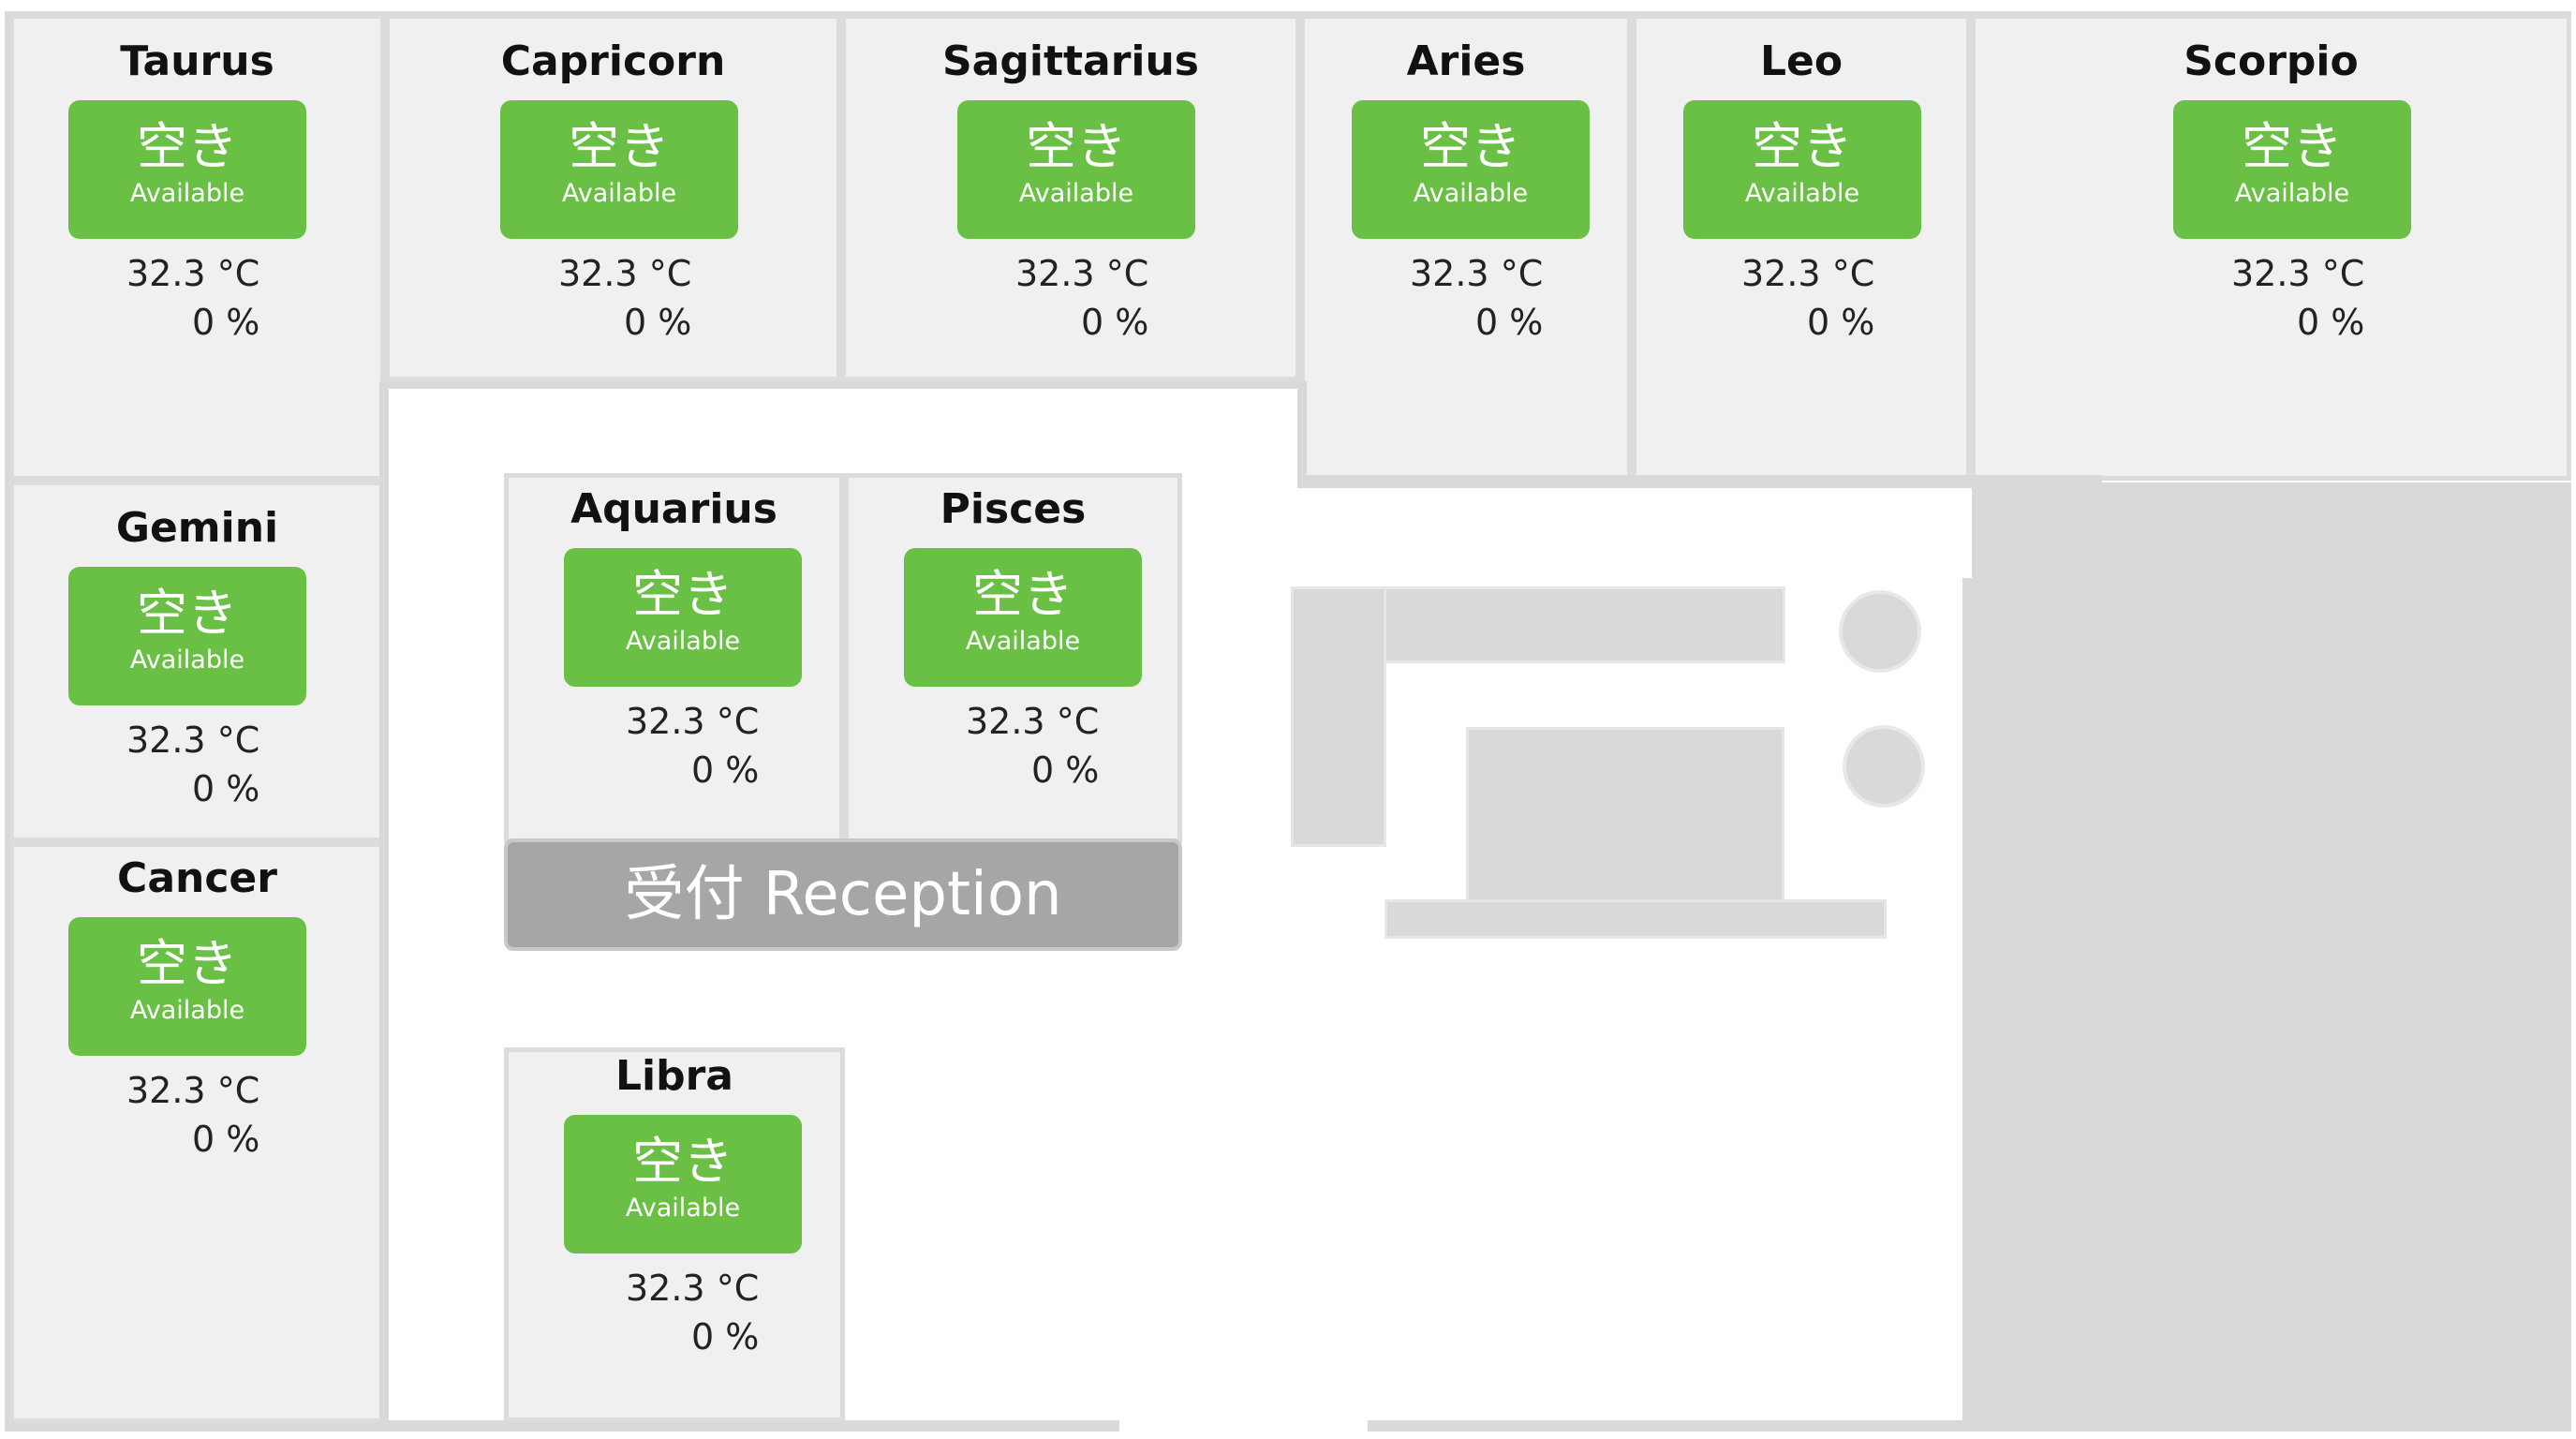 The image size is (2576, 1439). I want to click on reception-desk: 受付 Reception, so click(843, 894).